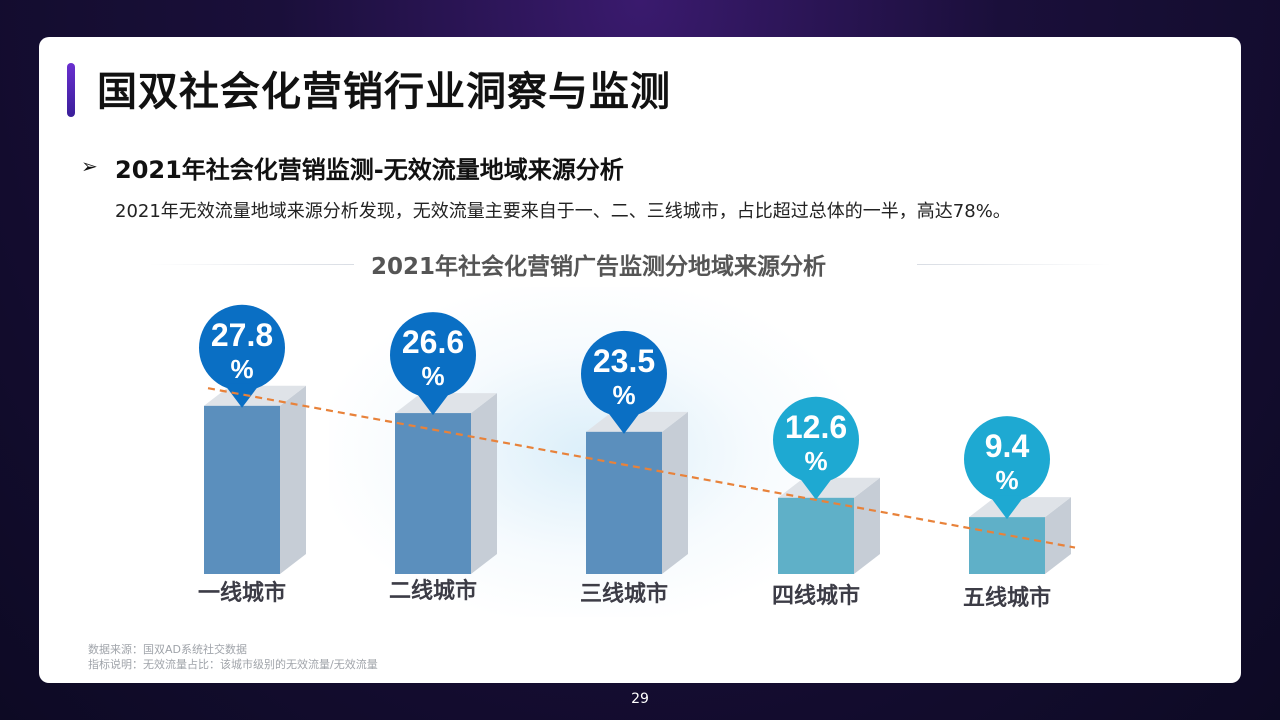 The image size is (1280, 720). Describe the element at coordinates (242, 593) in the screenshot. I see `category-label-1: 一线城市` at that location.